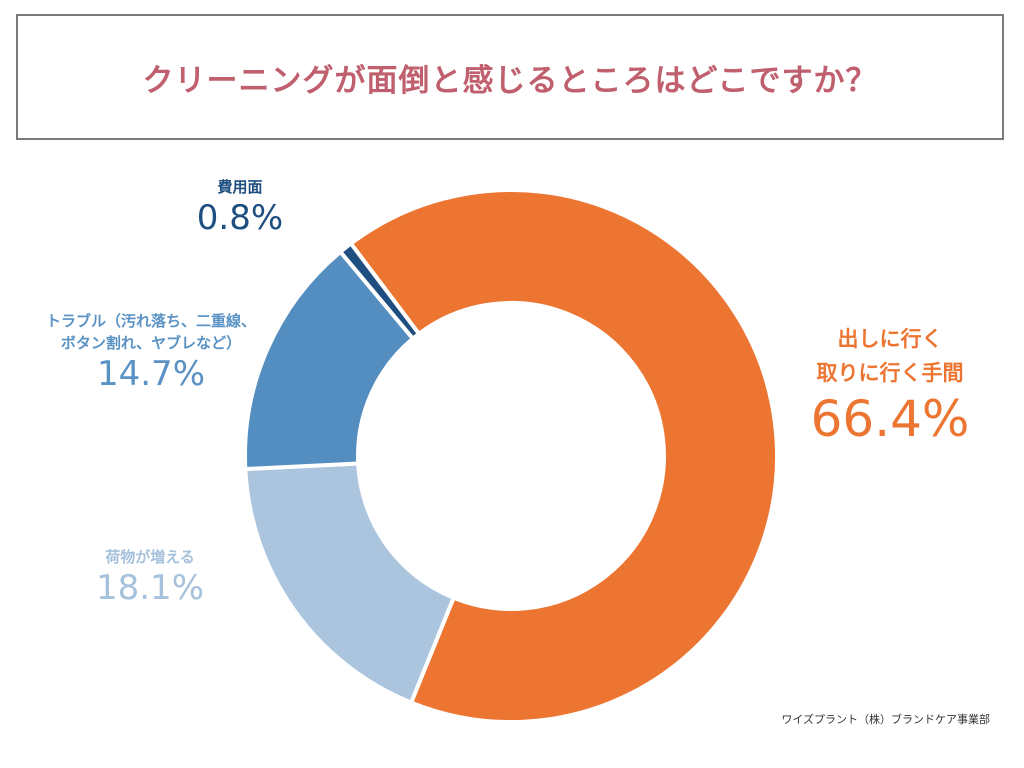 The width and height of the screenshot is (1024, 768). What do you see at coordinates (149, 588) in the screenshot?
I see `label-value: 18.1%` at bounding box center [149, 588].